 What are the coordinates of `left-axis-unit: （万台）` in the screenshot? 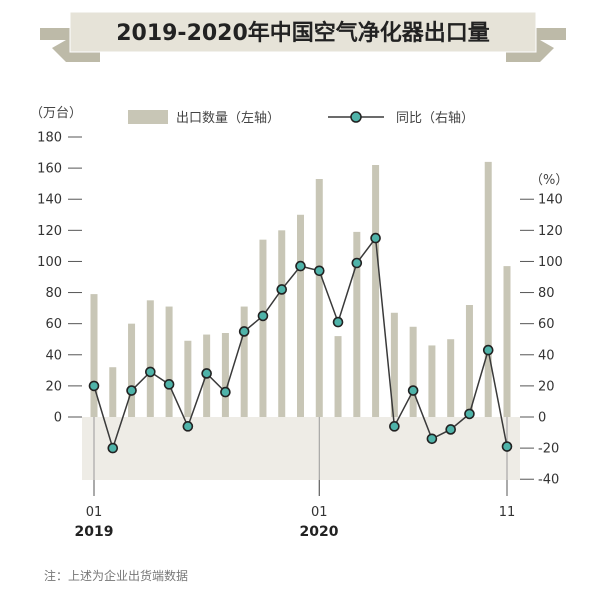 It's located at (56, 113).